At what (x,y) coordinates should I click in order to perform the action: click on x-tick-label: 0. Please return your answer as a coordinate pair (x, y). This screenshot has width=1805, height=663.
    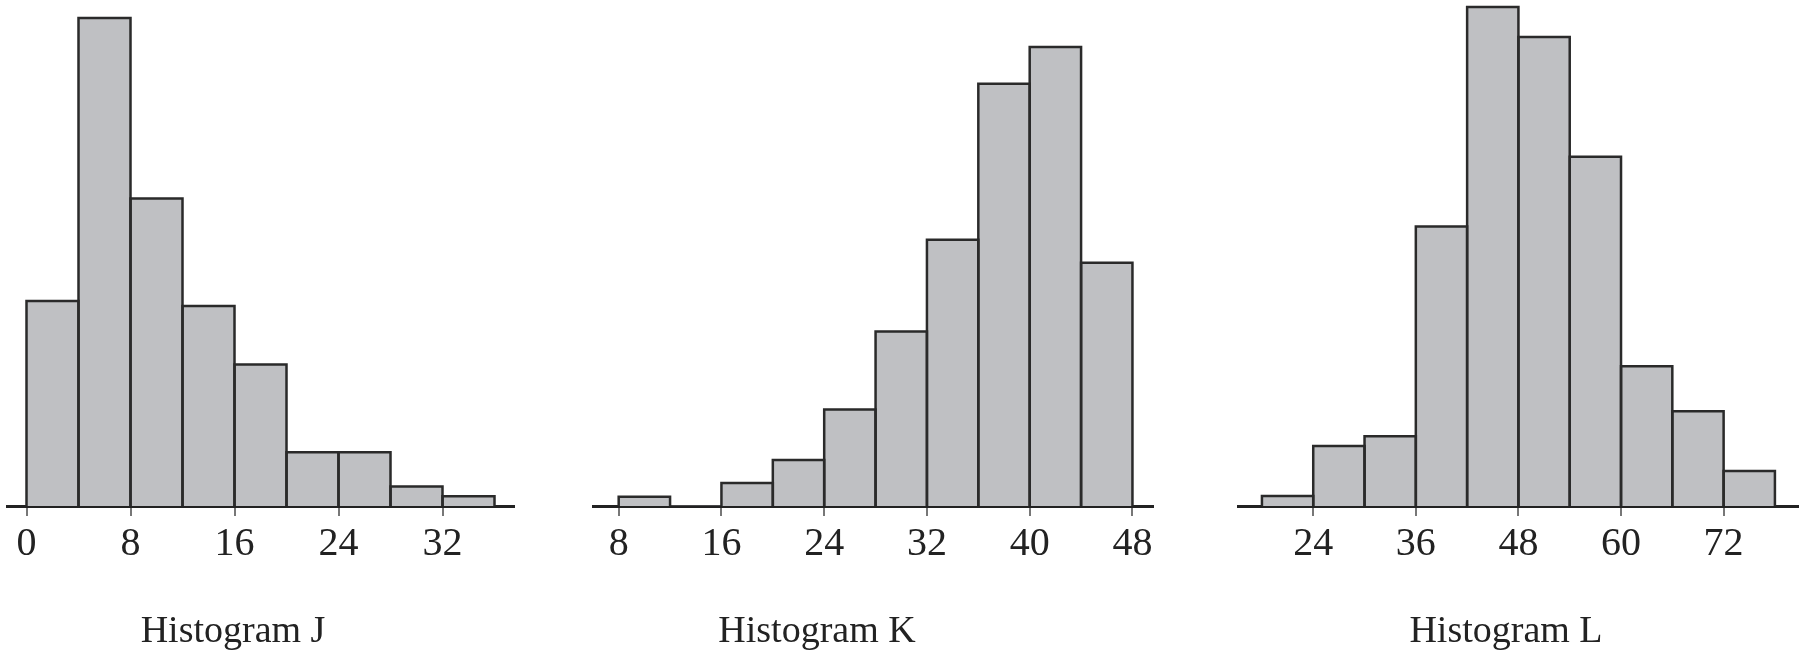
    Looking at the image, I should click on (26, 541).